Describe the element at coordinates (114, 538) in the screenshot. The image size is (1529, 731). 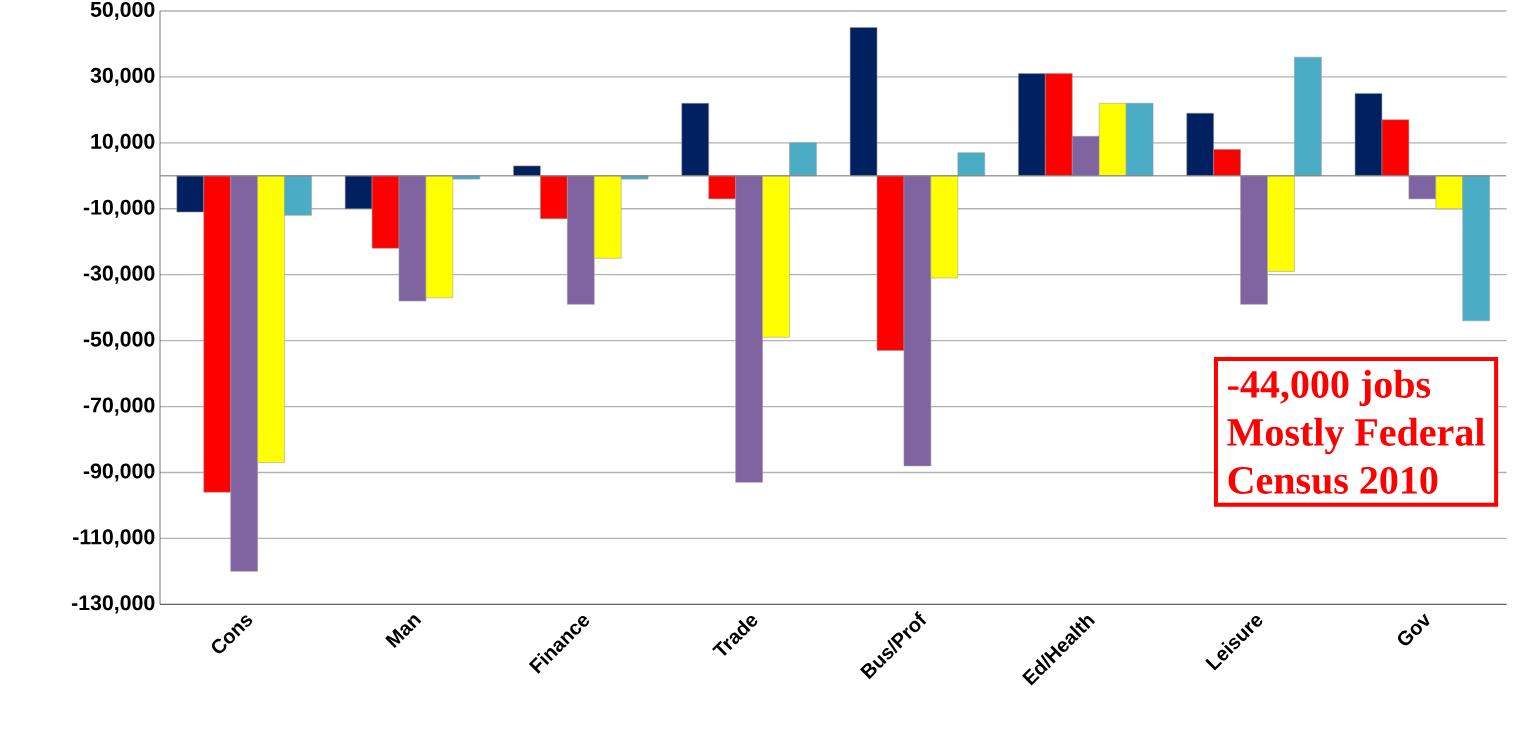
I see `y-tick-label: -110,000` at that location.